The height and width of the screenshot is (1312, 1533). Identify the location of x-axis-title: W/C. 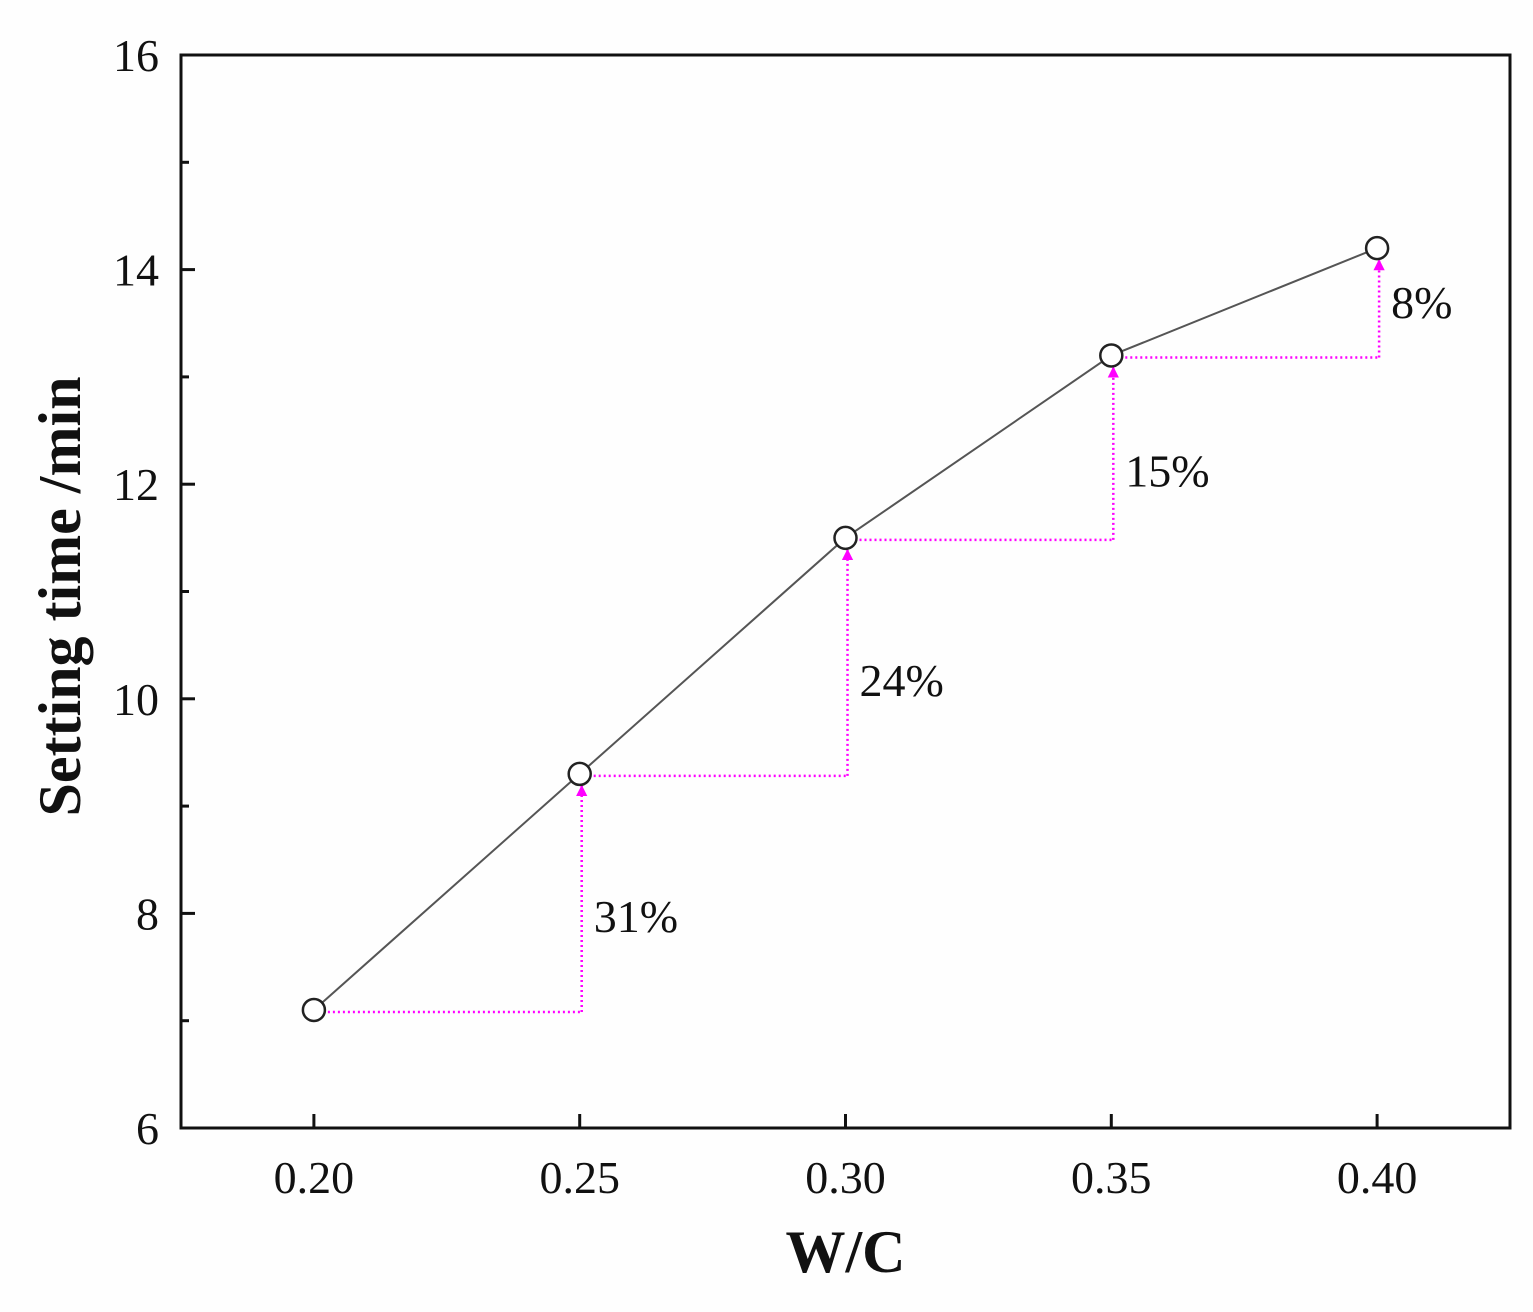
(846, 1252).